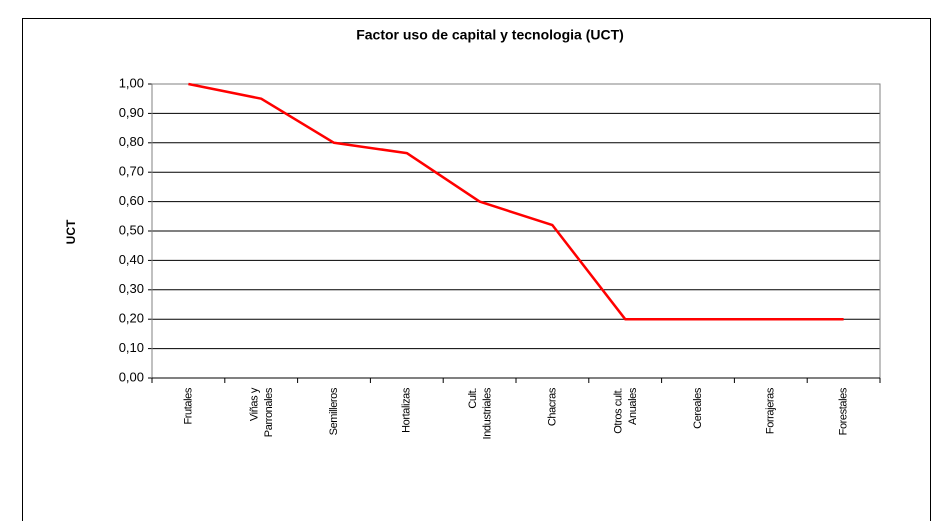 The height and width of the screenshot is (521, 945). What do you see at coordinates (269, 412) in the screenshot?
I see `x-tick-label-line: Parronales` at bounding box center [269, 412].